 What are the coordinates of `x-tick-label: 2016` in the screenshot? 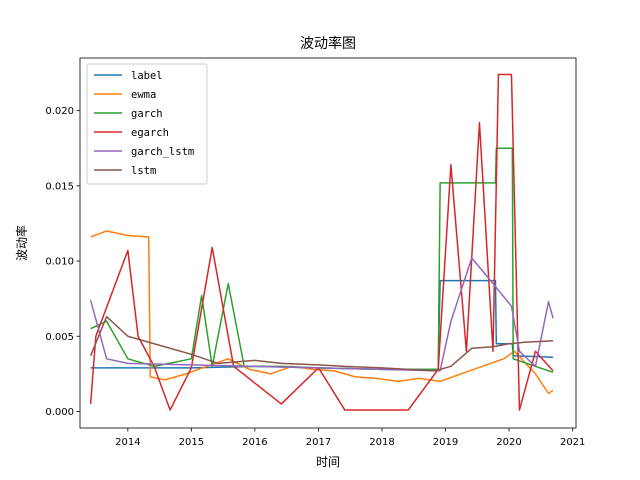 It's located at (254, 442).